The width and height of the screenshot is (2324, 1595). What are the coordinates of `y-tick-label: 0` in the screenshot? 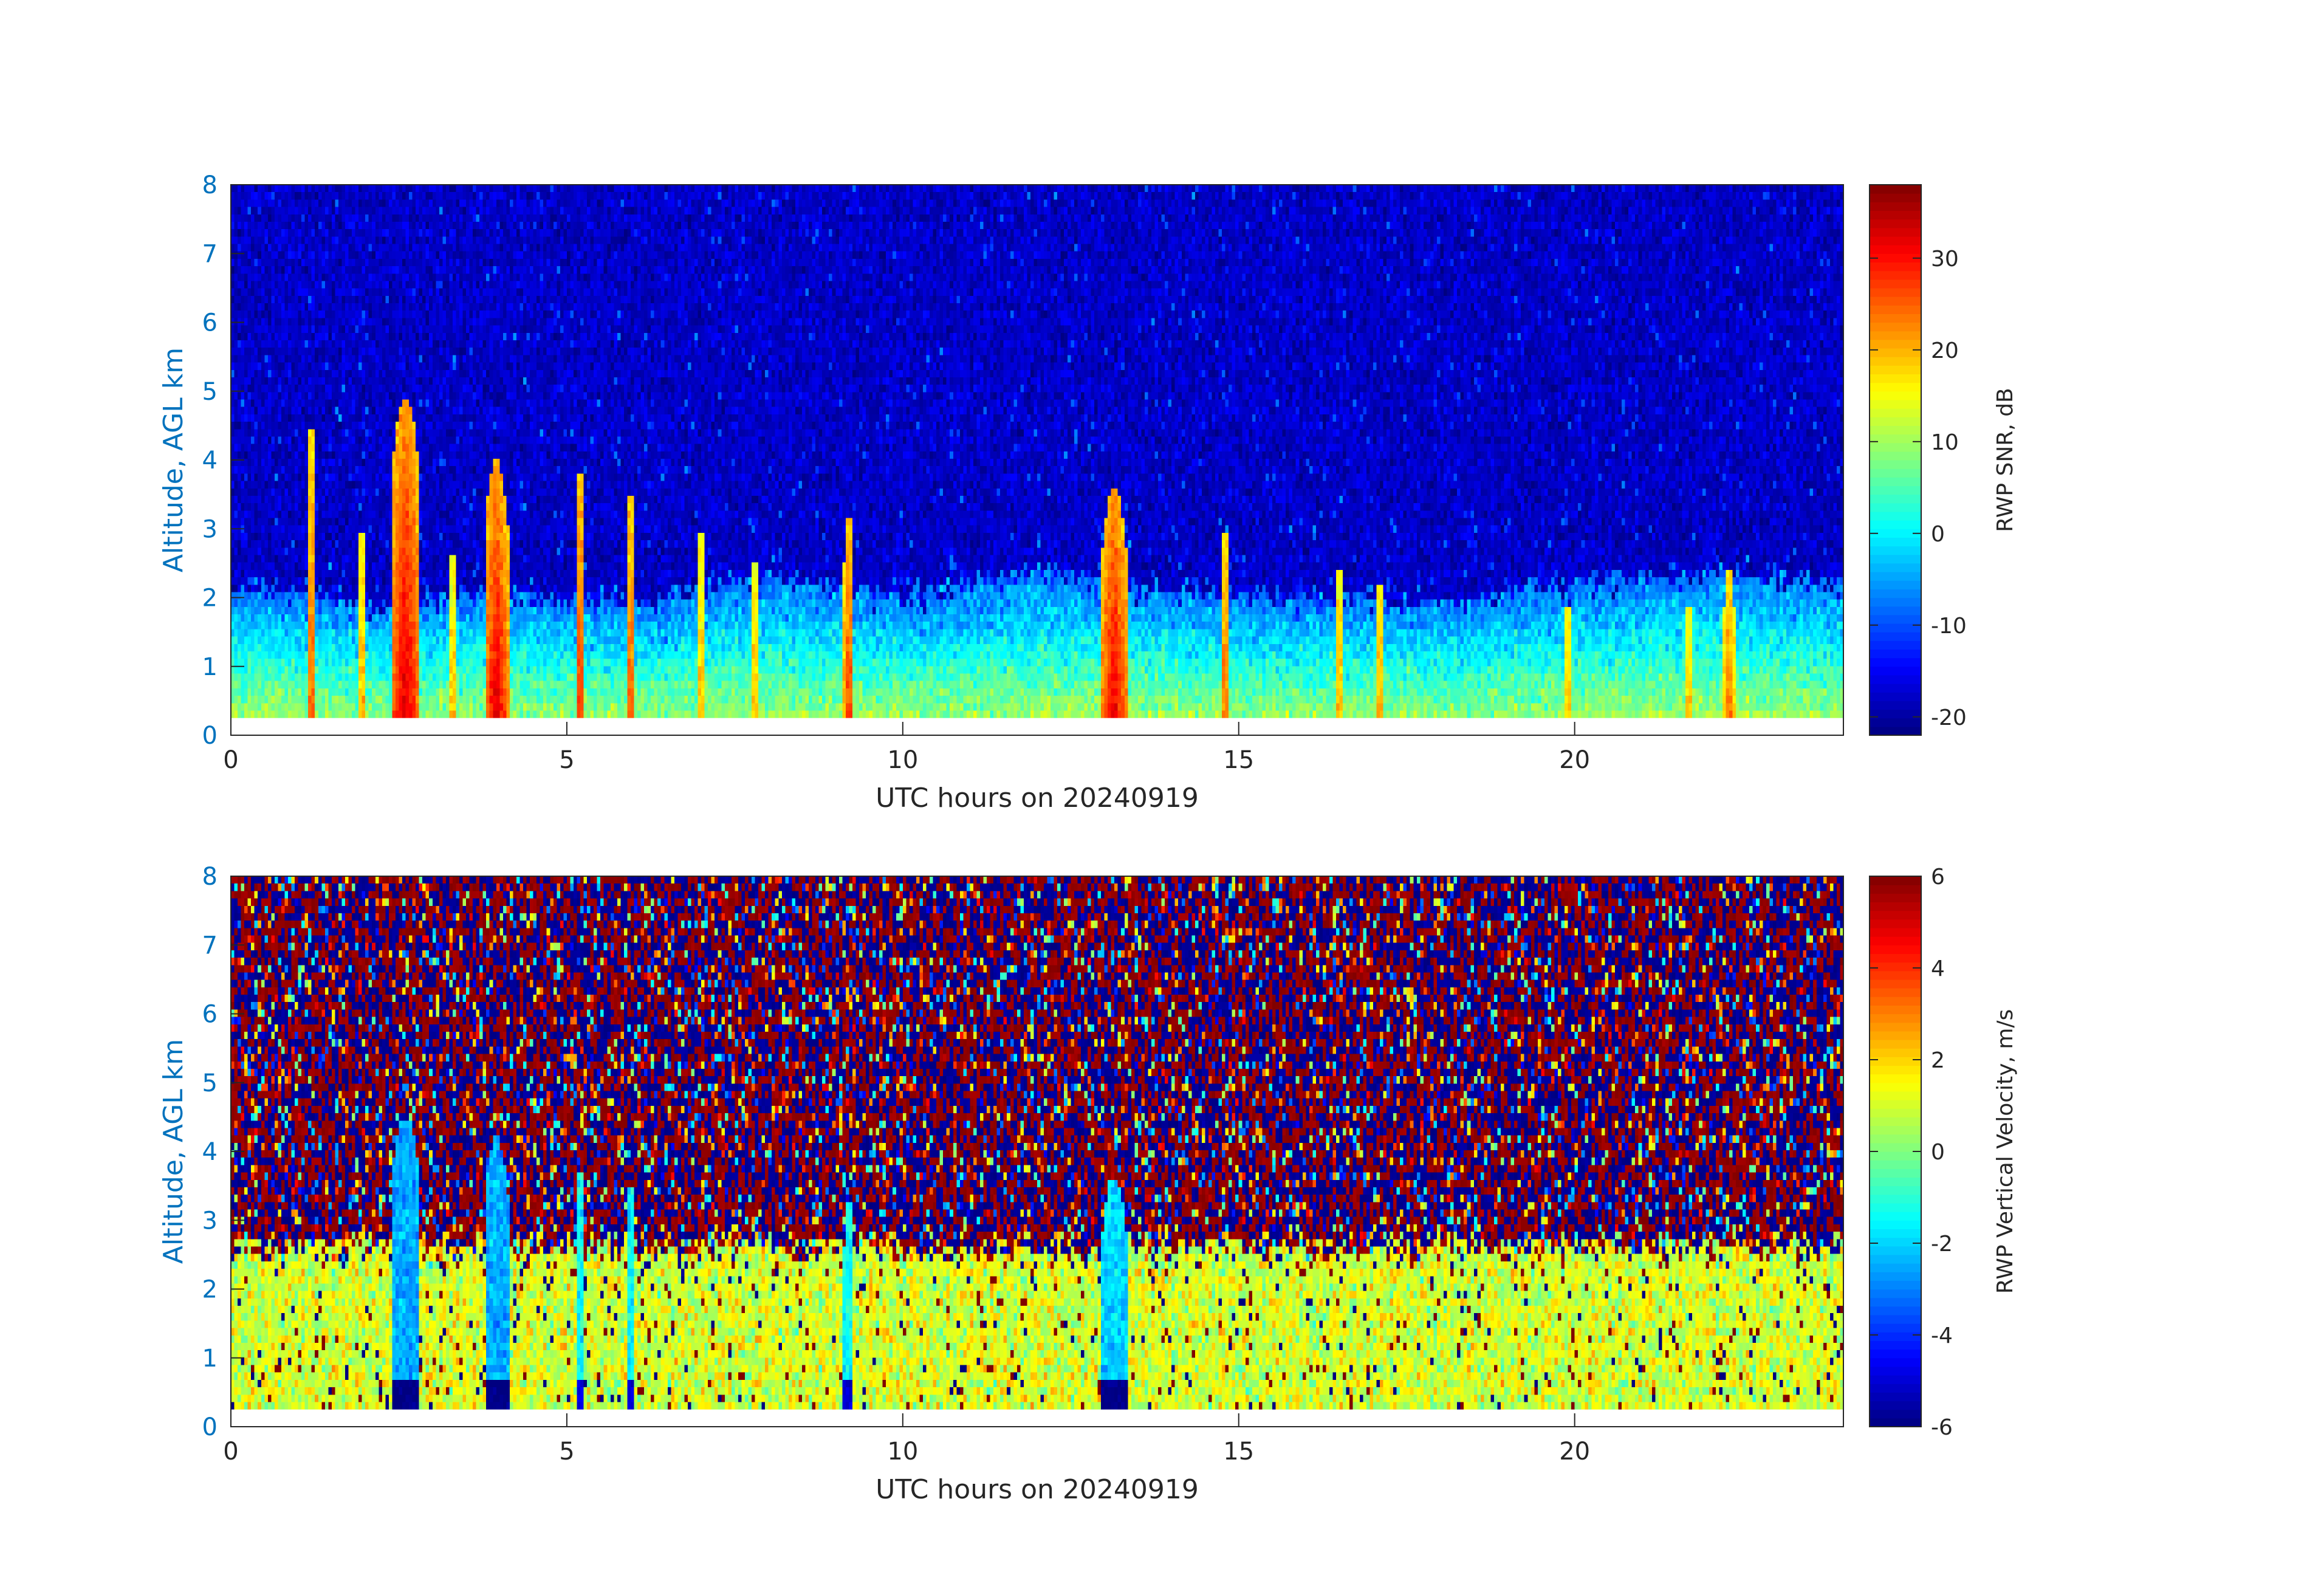 It's located at (210, 1427).